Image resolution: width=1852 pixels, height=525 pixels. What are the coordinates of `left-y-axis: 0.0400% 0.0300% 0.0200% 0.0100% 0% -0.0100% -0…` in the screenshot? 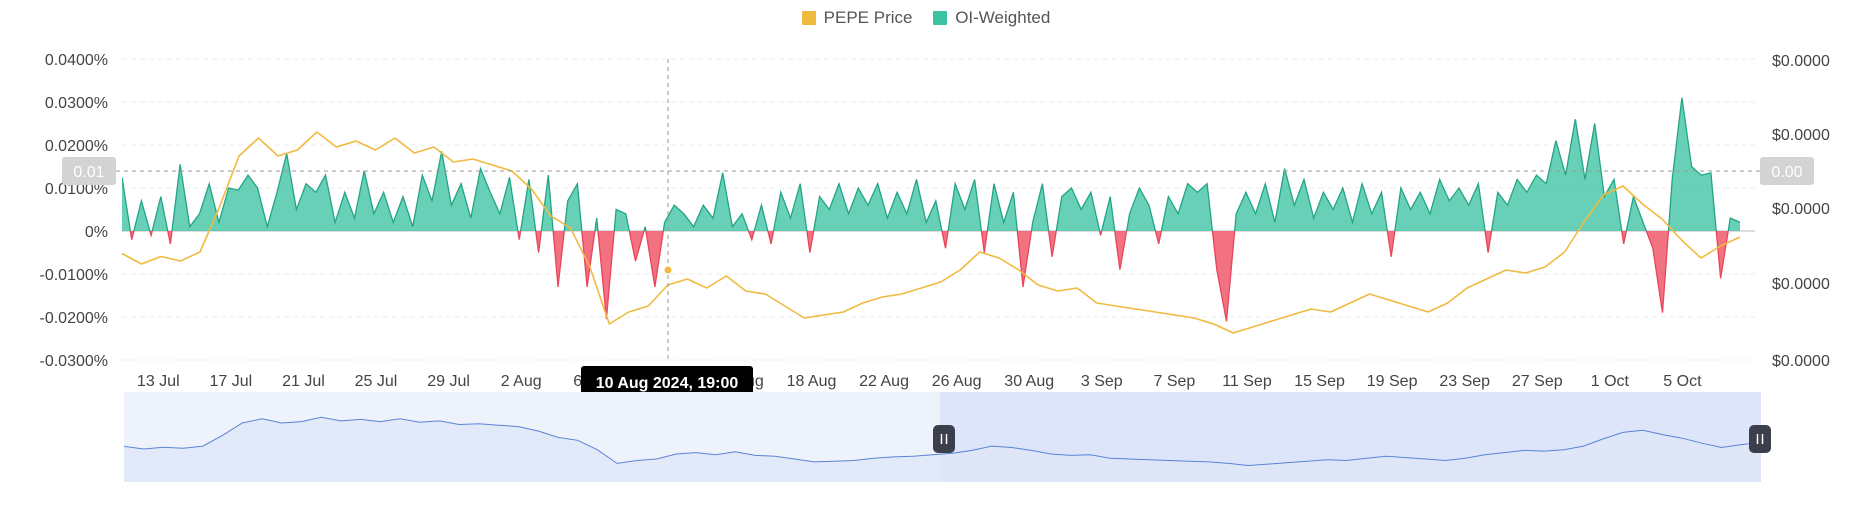 It's located at (74, 211).